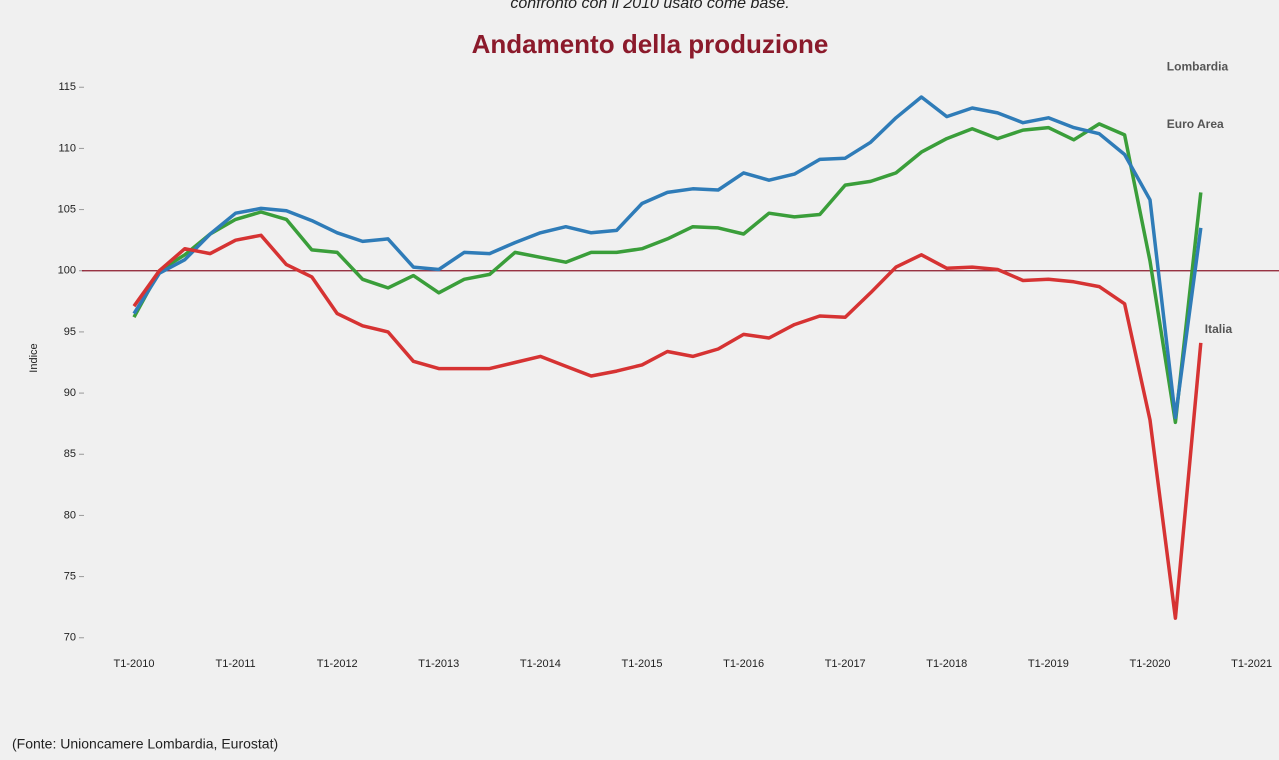  Describe the element at coordinates (70, 638) in the screenshot. I see `y-tick-label: 70` at that location.